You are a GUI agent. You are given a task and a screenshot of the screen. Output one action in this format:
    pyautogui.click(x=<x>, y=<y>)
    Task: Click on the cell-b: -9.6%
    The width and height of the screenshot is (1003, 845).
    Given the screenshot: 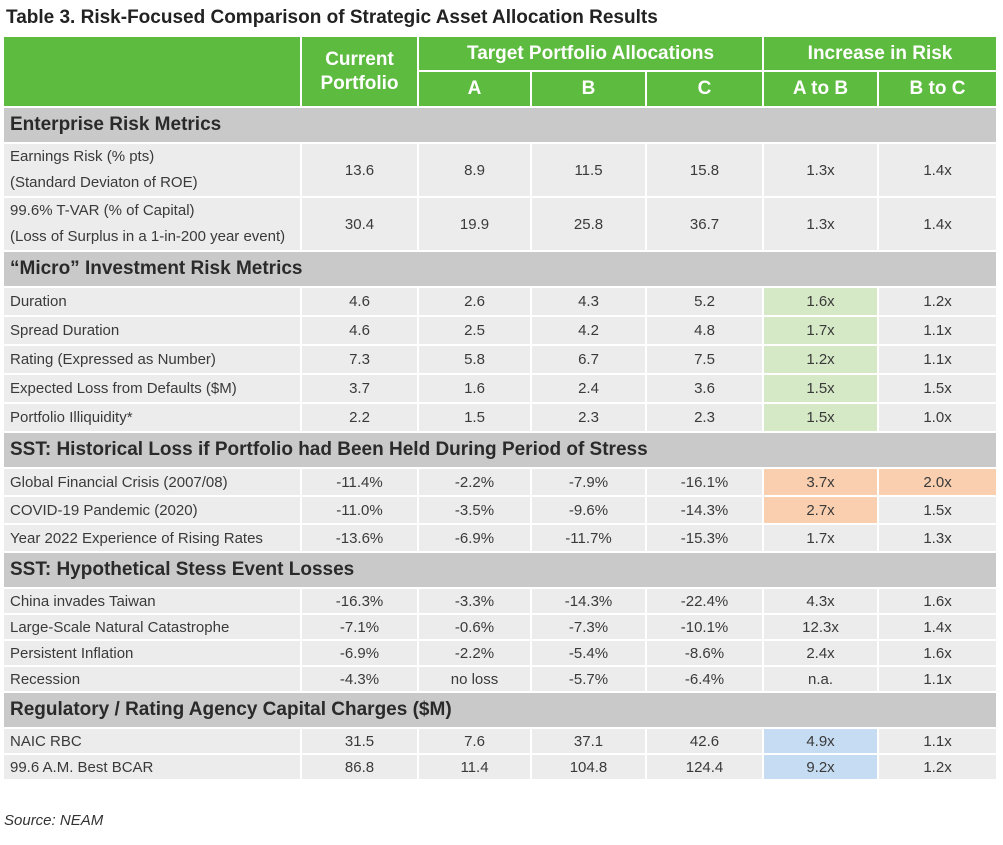 What is the action you would take?
    pyautogui.click(x=589, y=511)
    